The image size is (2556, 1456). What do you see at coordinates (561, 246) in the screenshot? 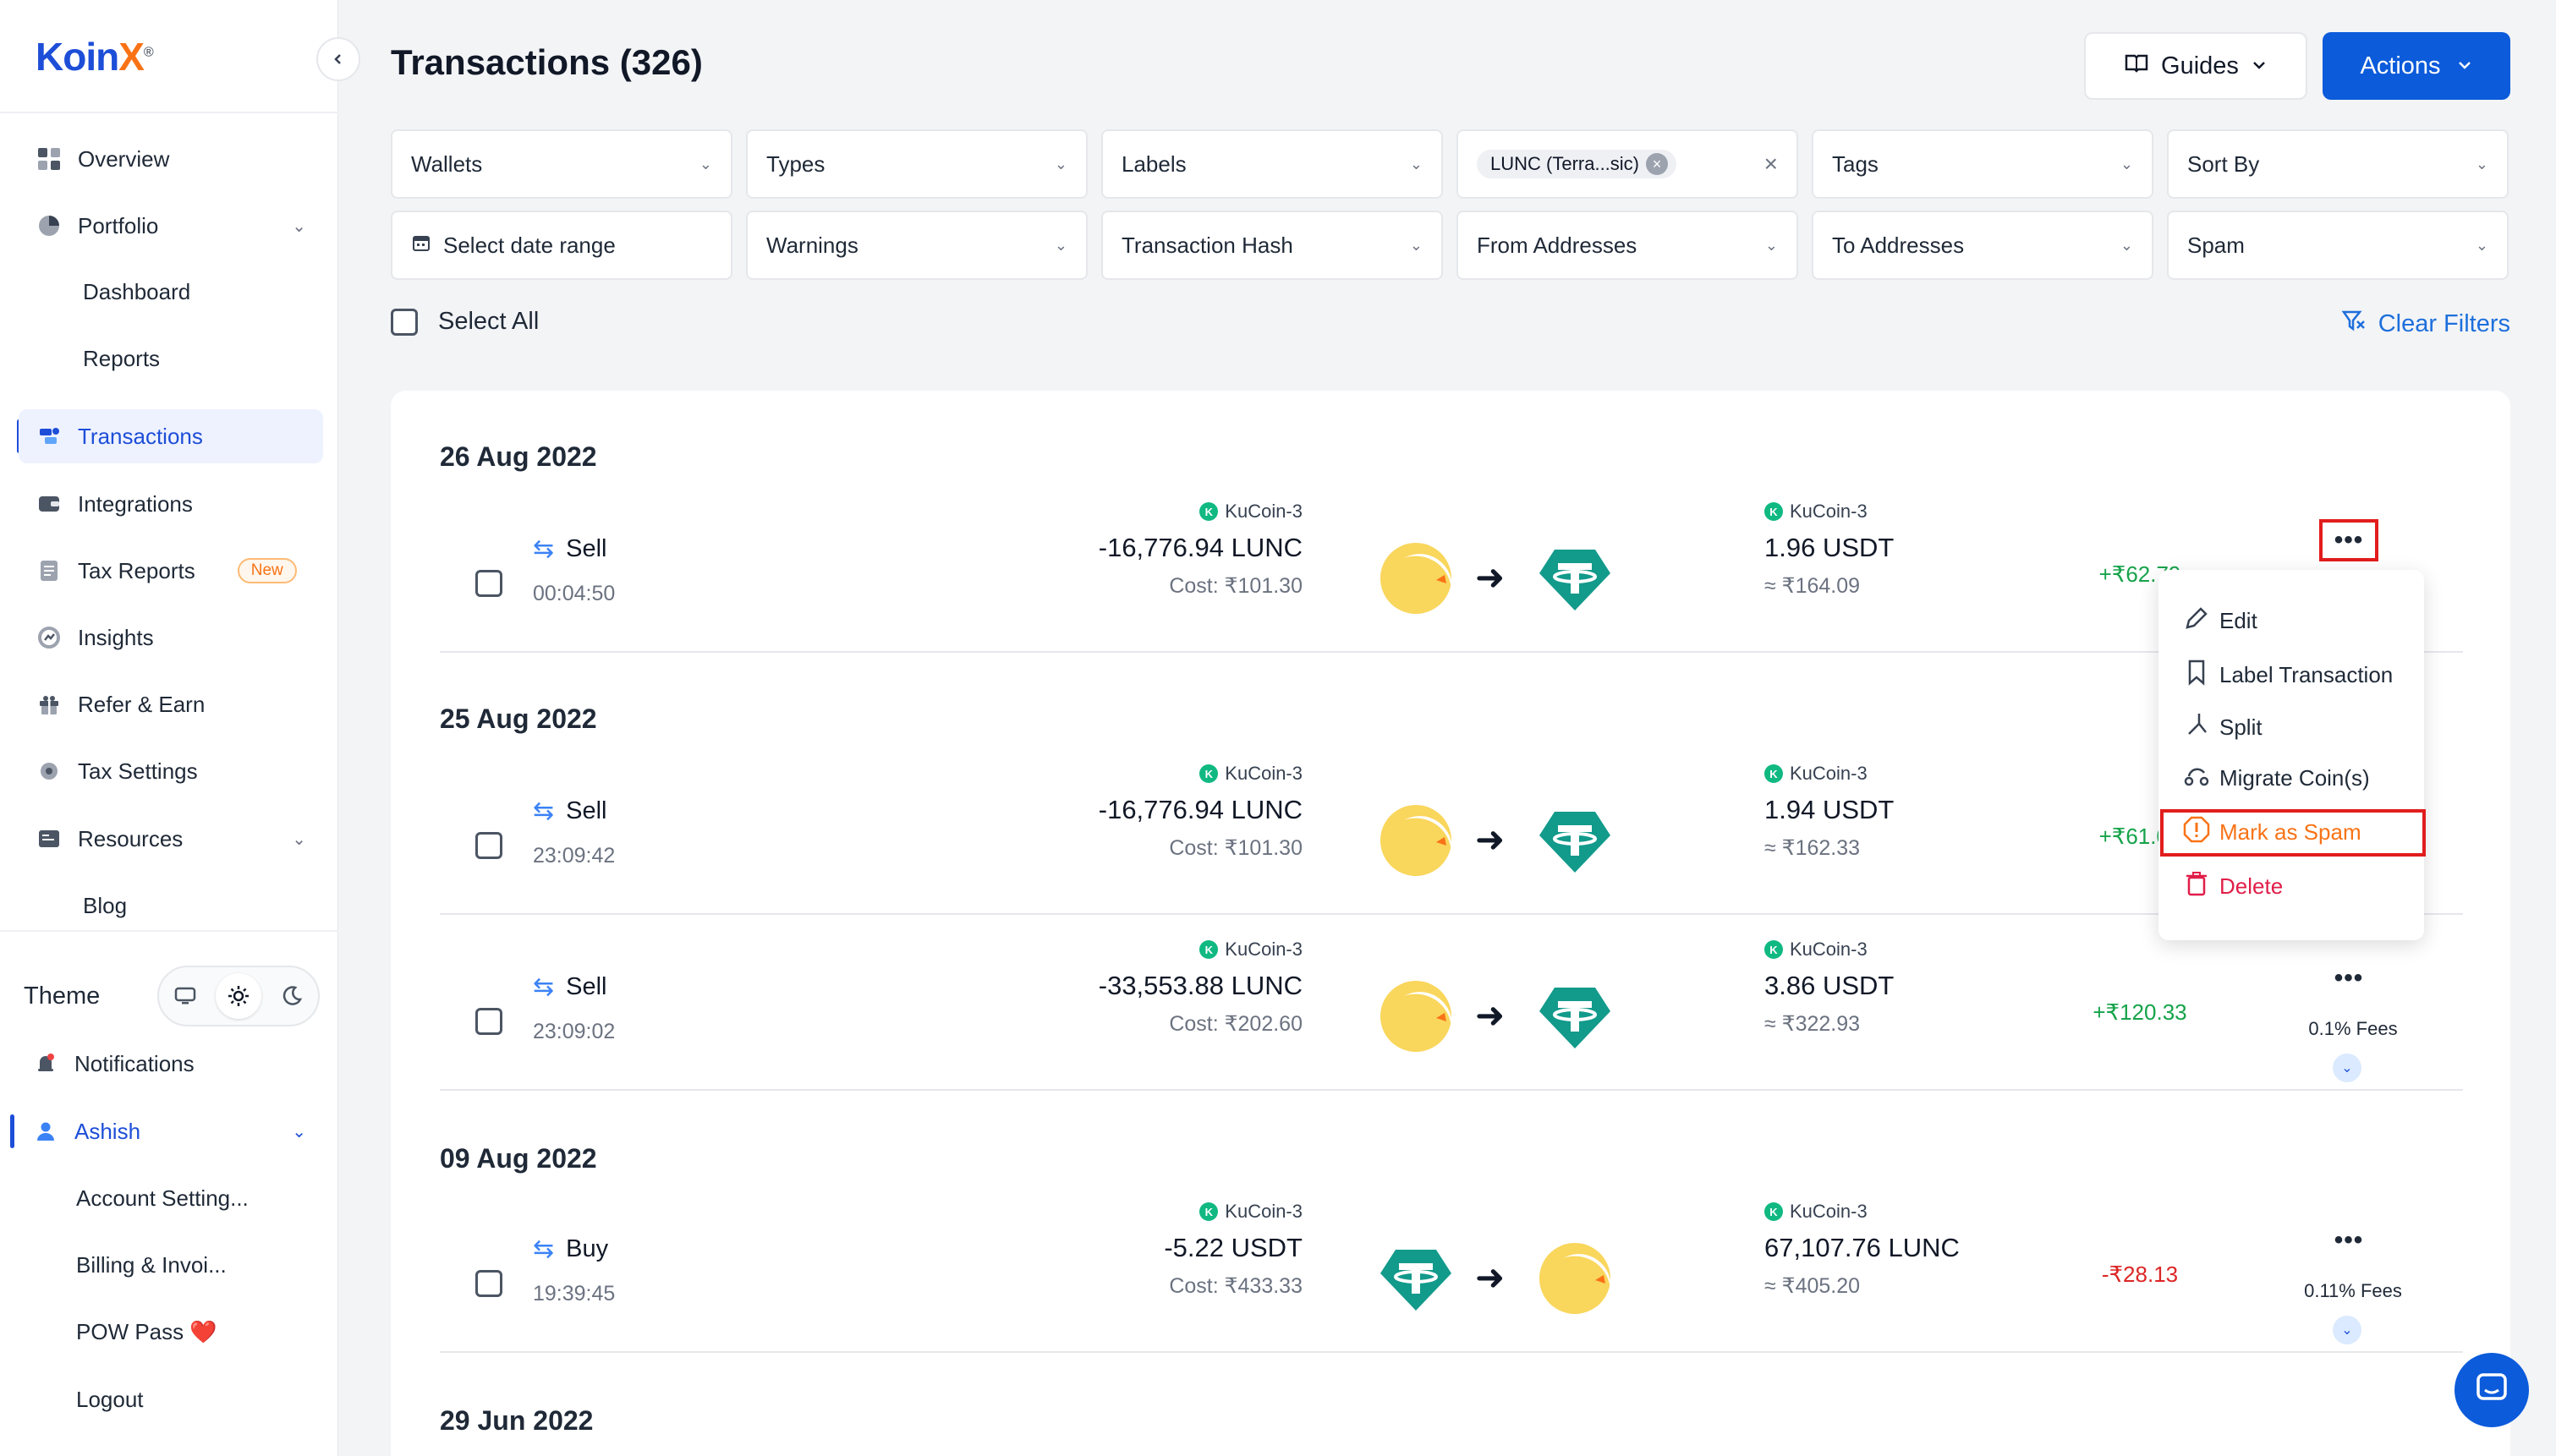
I see `date-range-filter: Select date range` at bounding box center [561, 246].